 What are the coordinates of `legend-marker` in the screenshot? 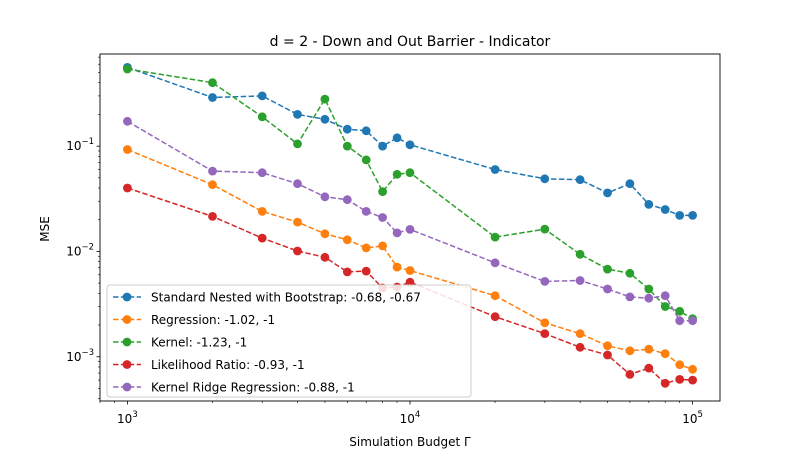 It's located at (127, 319).